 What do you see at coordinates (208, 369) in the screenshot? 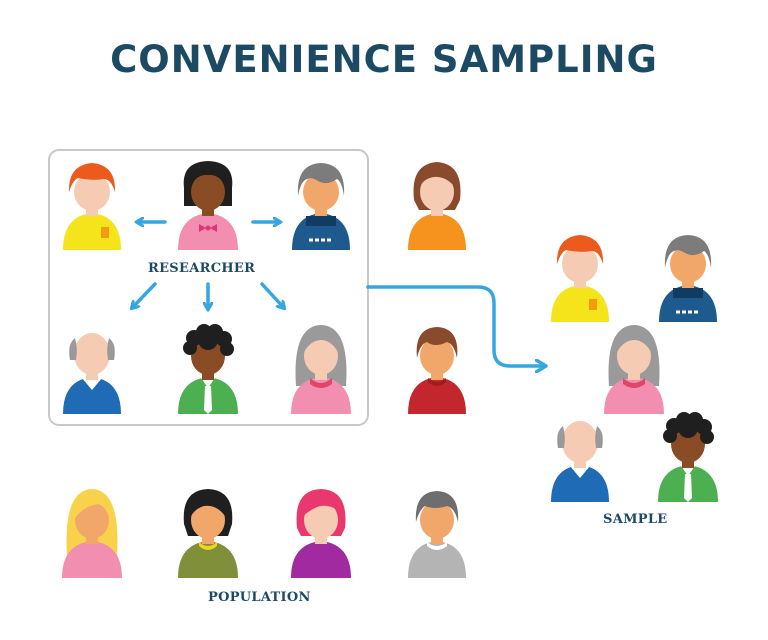
I see `person-curly-green-icon` at bounding box center [208, 369].